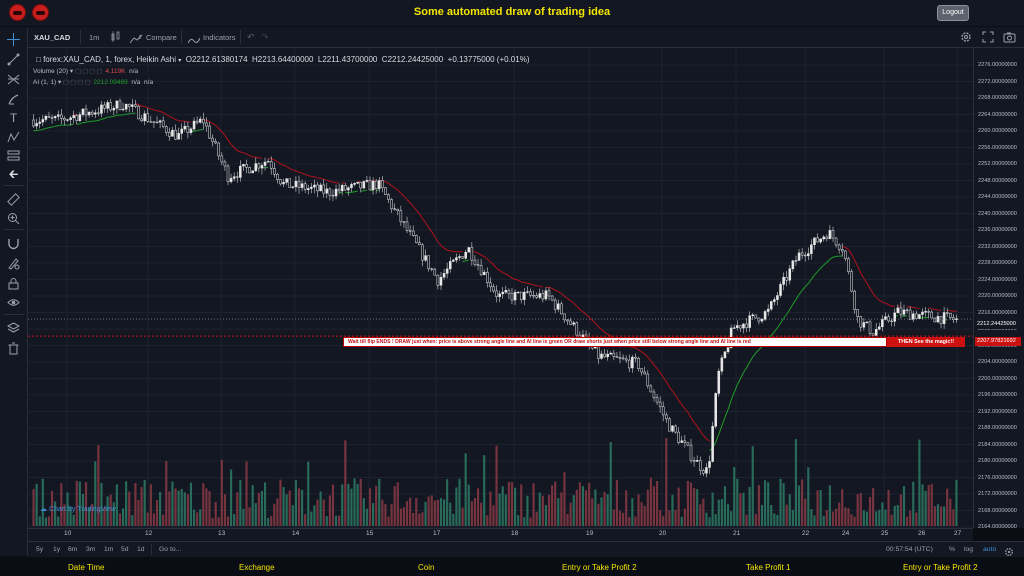 This screenshot has height=576, width=1024. I want to click on log-toggle: log, so click(969, 549).